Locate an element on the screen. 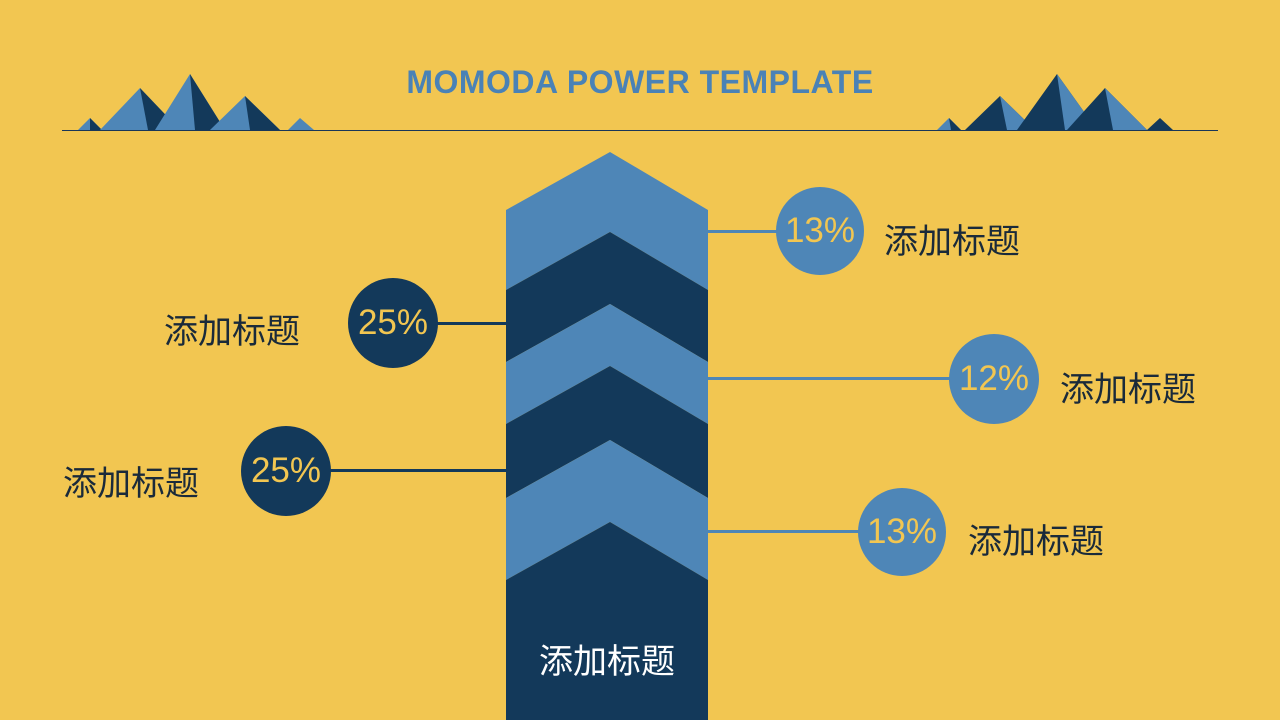 The width and height of the screenshot is (1280, 720). header-divider is located at coordinates (640, 130).